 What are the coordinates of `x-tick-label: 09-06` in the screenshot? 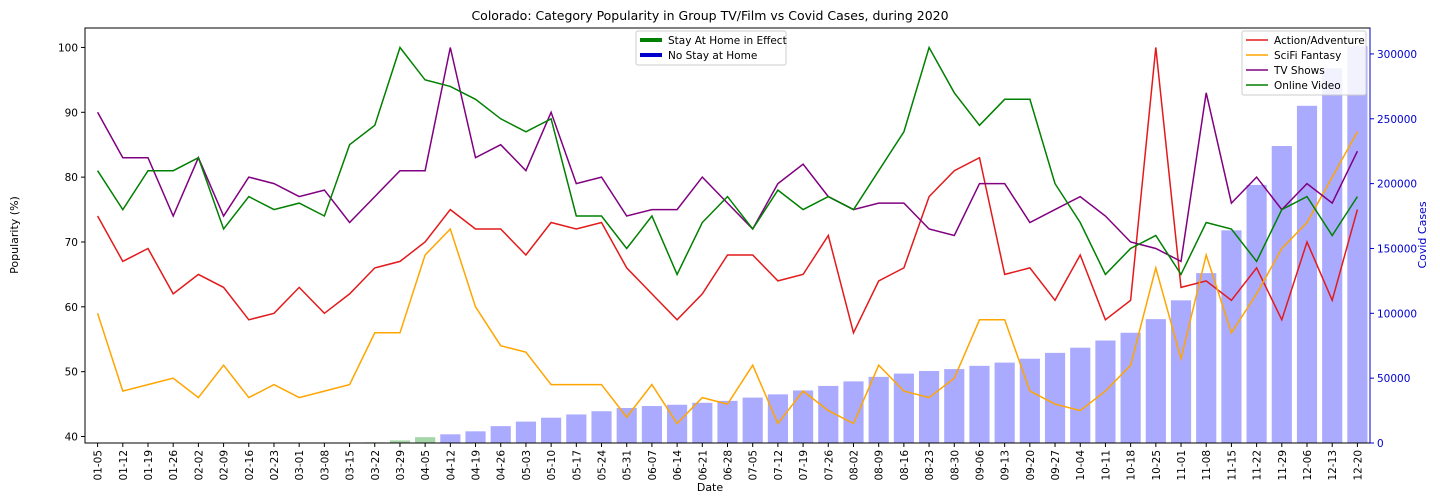 It's located at (981, 465).